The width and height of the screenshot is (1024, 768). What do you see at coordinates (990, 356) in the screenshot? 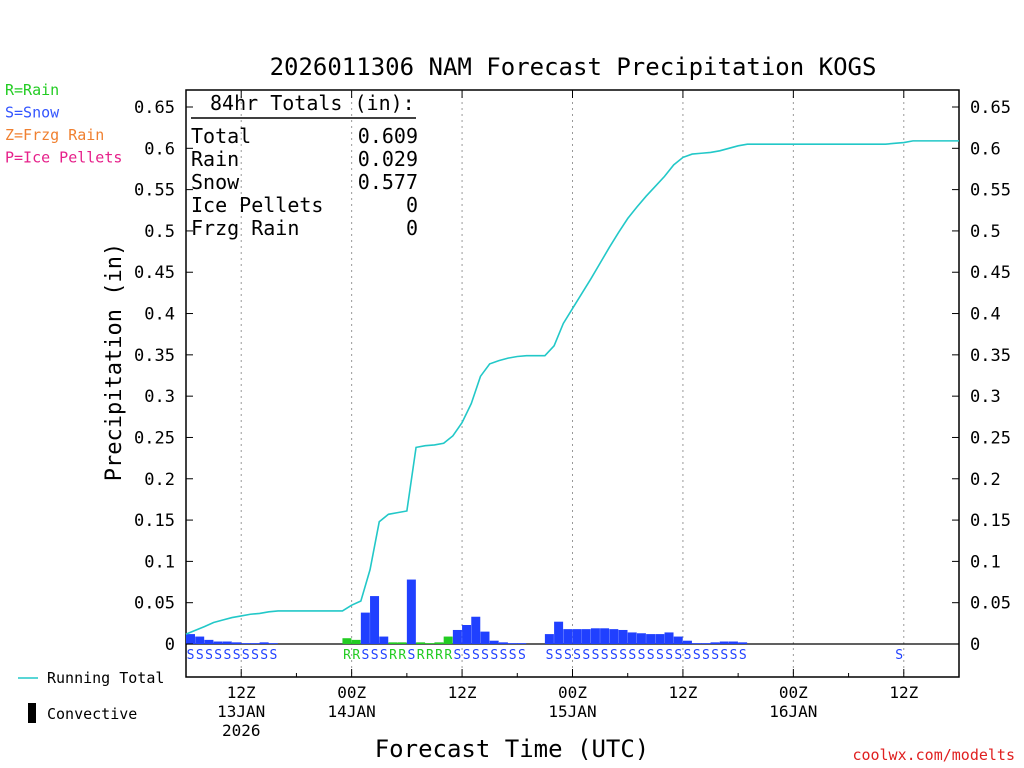
I see `y-tick-label-right: 0.35` at bounding box center [990, 356].